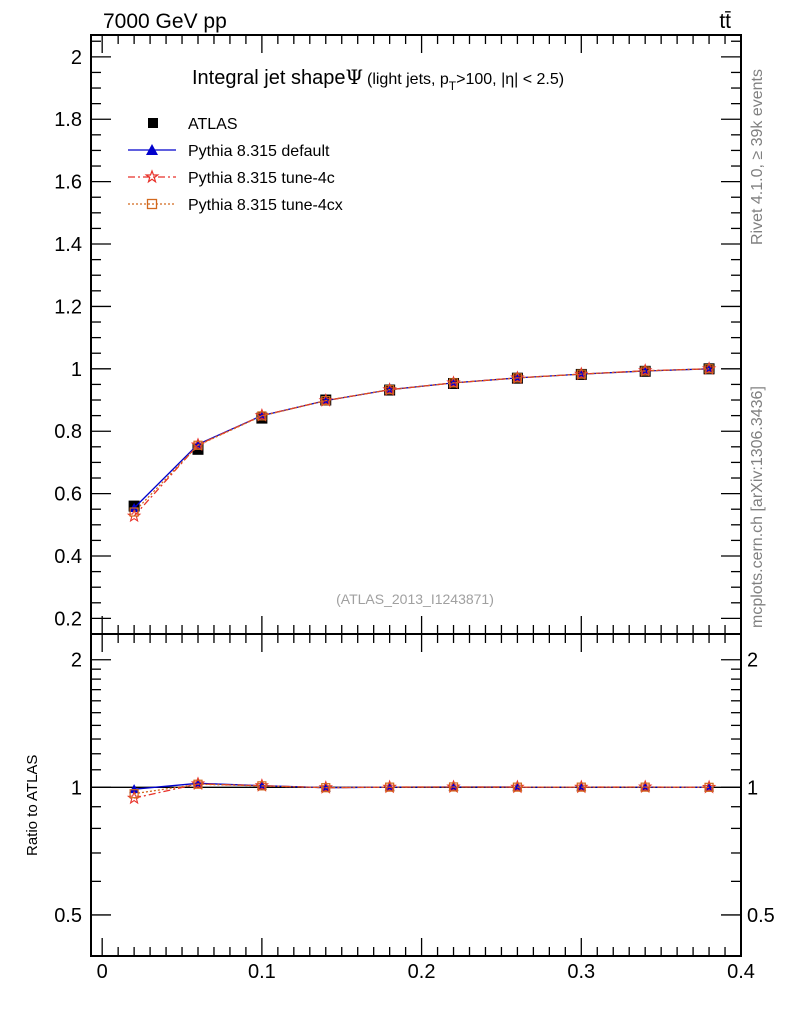 The image size is (786, 1024). I want to click on series-line-default, so click(421, 438).